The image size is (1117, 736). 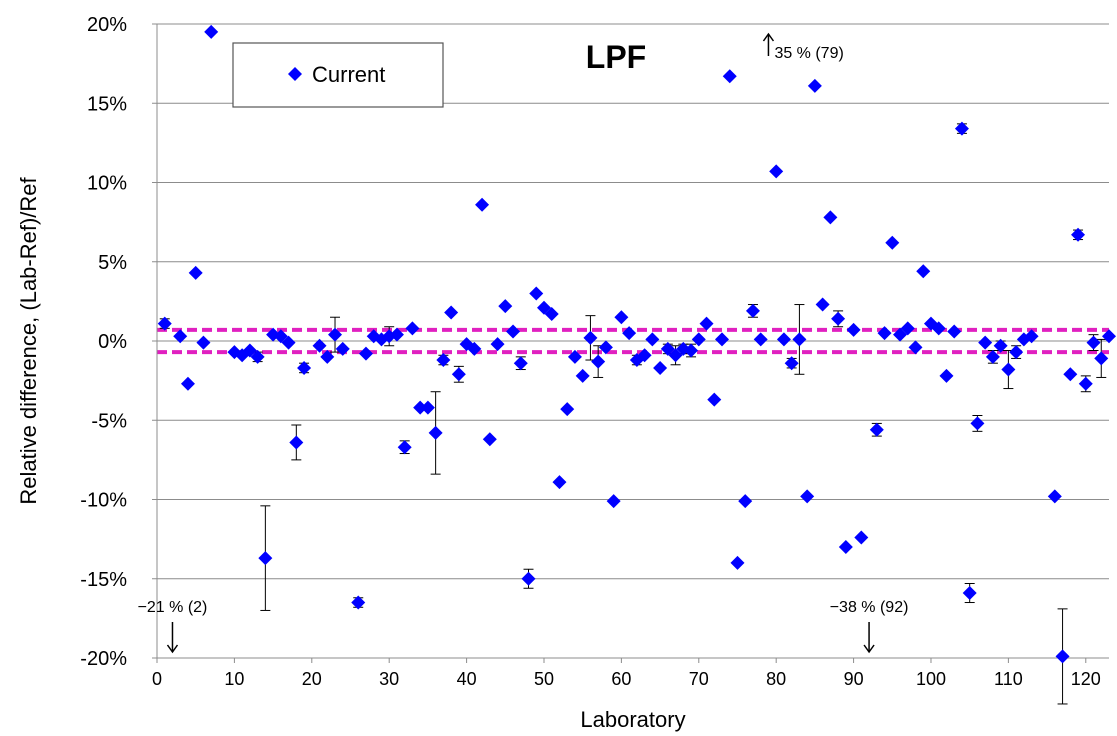 I want to click on x-axis-title: Laboratory, so click(x=632, y=719).